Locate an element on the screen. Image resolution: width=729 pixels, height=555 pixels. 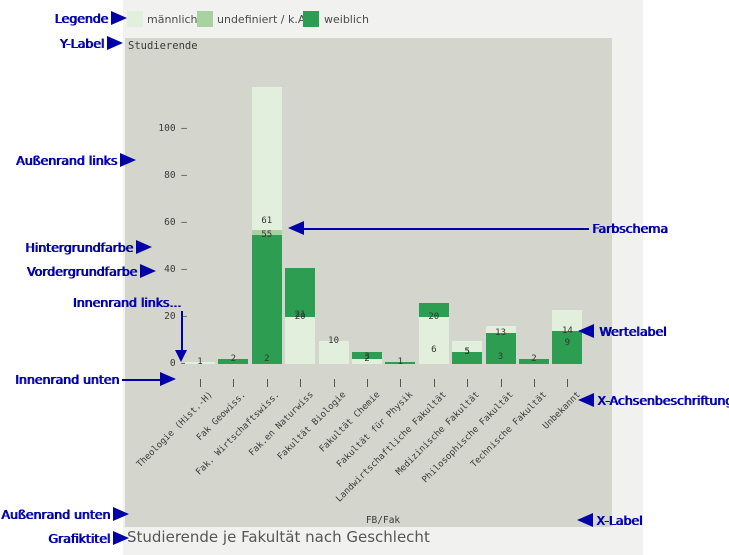
annotation-wertelabel: Wertelabel is located at coordinates (633, 331).